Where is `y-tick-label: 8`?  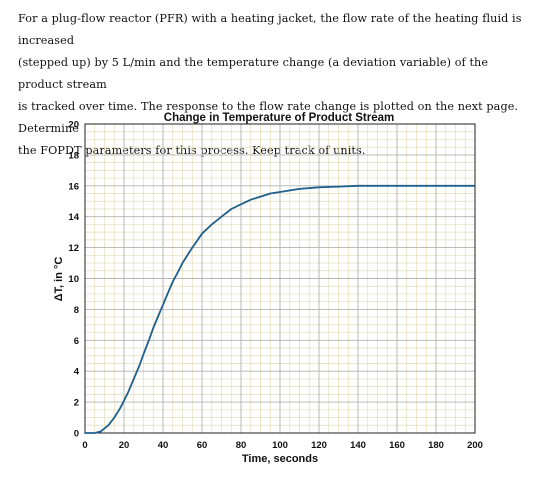 y-tick-label: 8 is located at coordinates (76, 310).